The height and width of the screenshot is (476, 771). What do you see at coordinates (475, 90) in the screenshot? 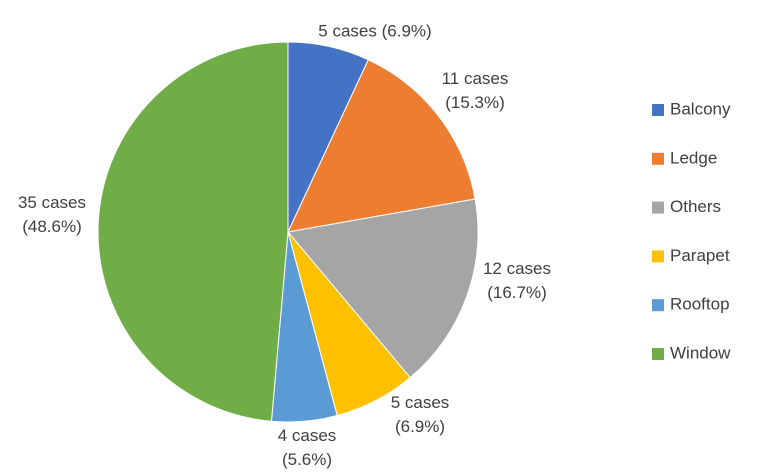
I see `data-label: 11 cases (15.3%)` at bounding box center [475, 90].